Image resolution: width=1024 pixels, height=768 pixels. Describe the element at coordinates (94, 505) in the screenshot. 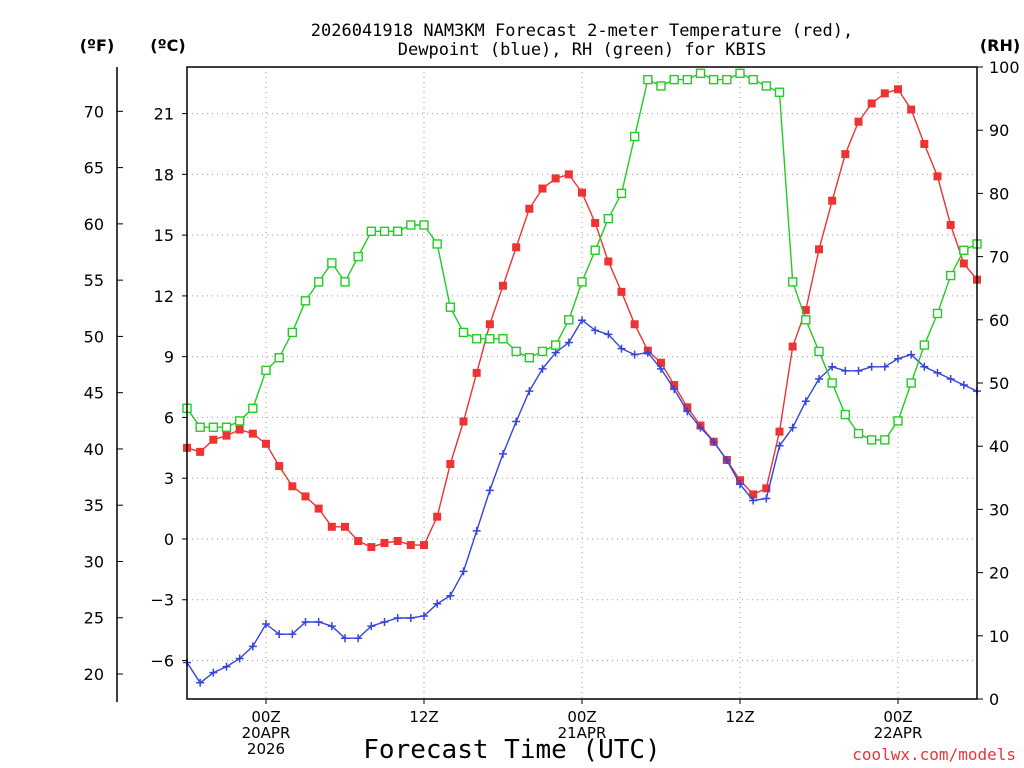

I see `fahrenheit-tick-label: 35` at that location.